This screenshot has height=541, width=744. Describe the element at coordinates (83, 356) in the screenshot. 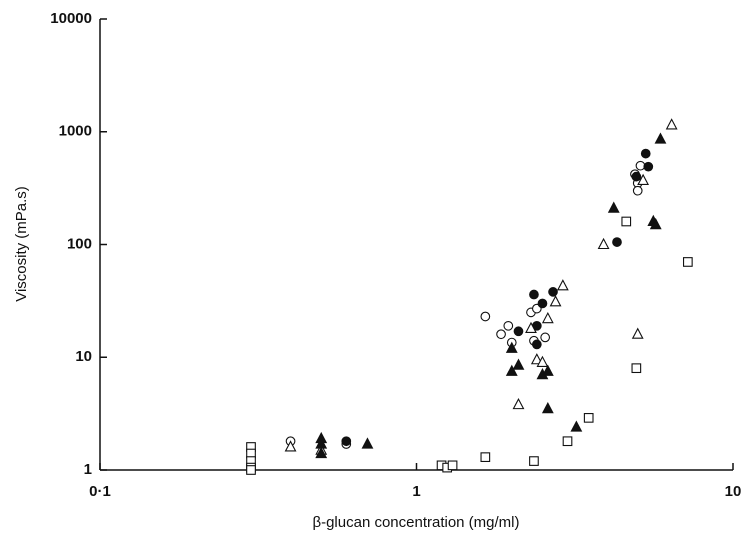

I see `y-tick-label: 10` at that location.